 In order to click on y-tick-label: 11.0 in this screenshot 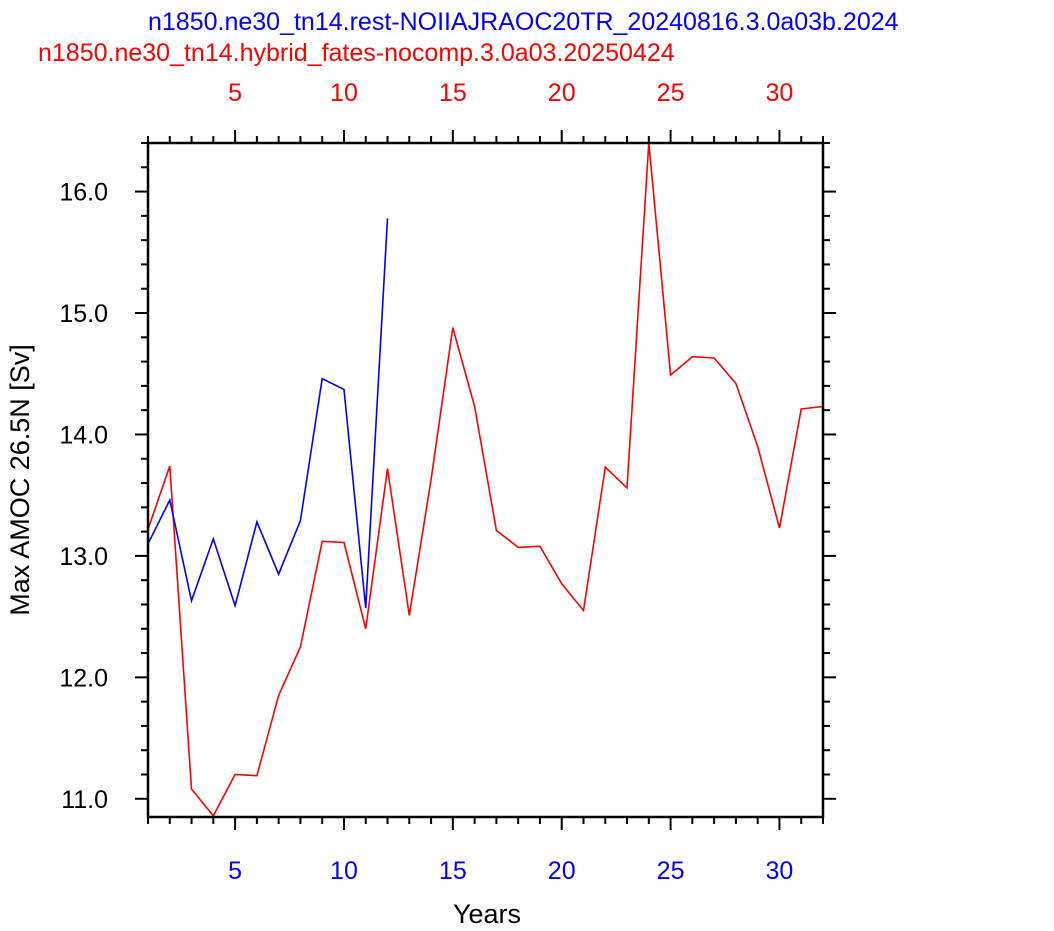, I will do `click(84, 800)`.